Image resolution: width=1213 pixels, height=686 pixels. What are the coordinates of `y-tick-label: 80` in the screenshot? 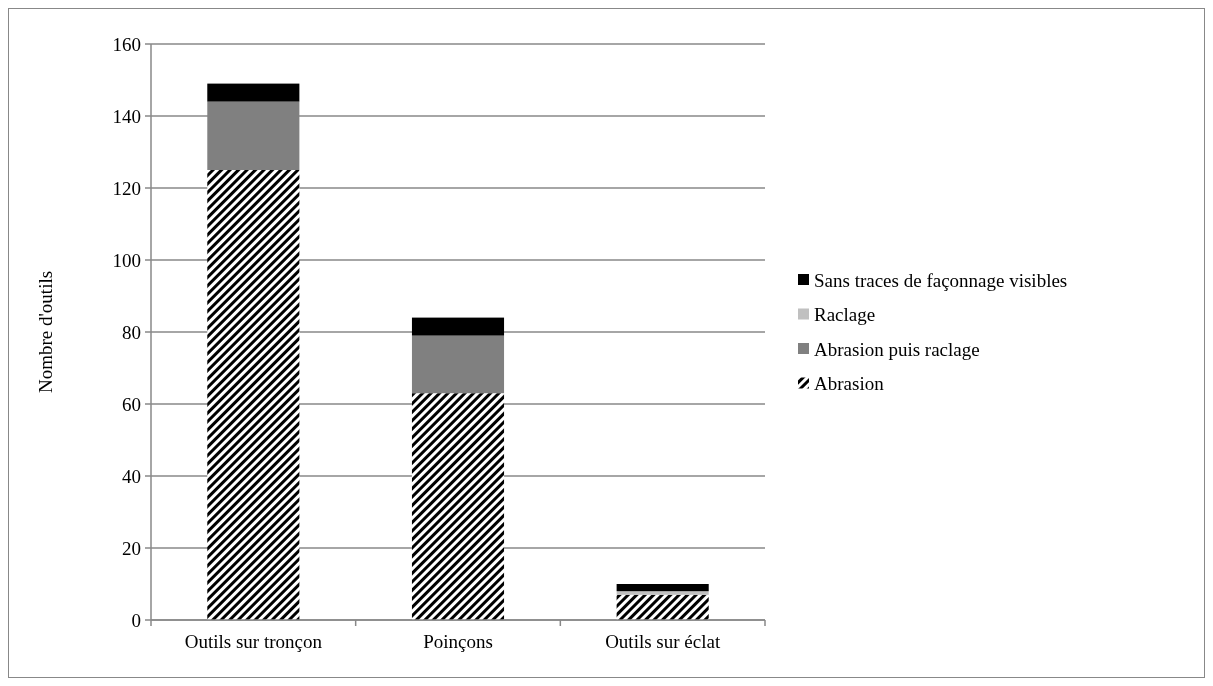 It's located at (131, 332).